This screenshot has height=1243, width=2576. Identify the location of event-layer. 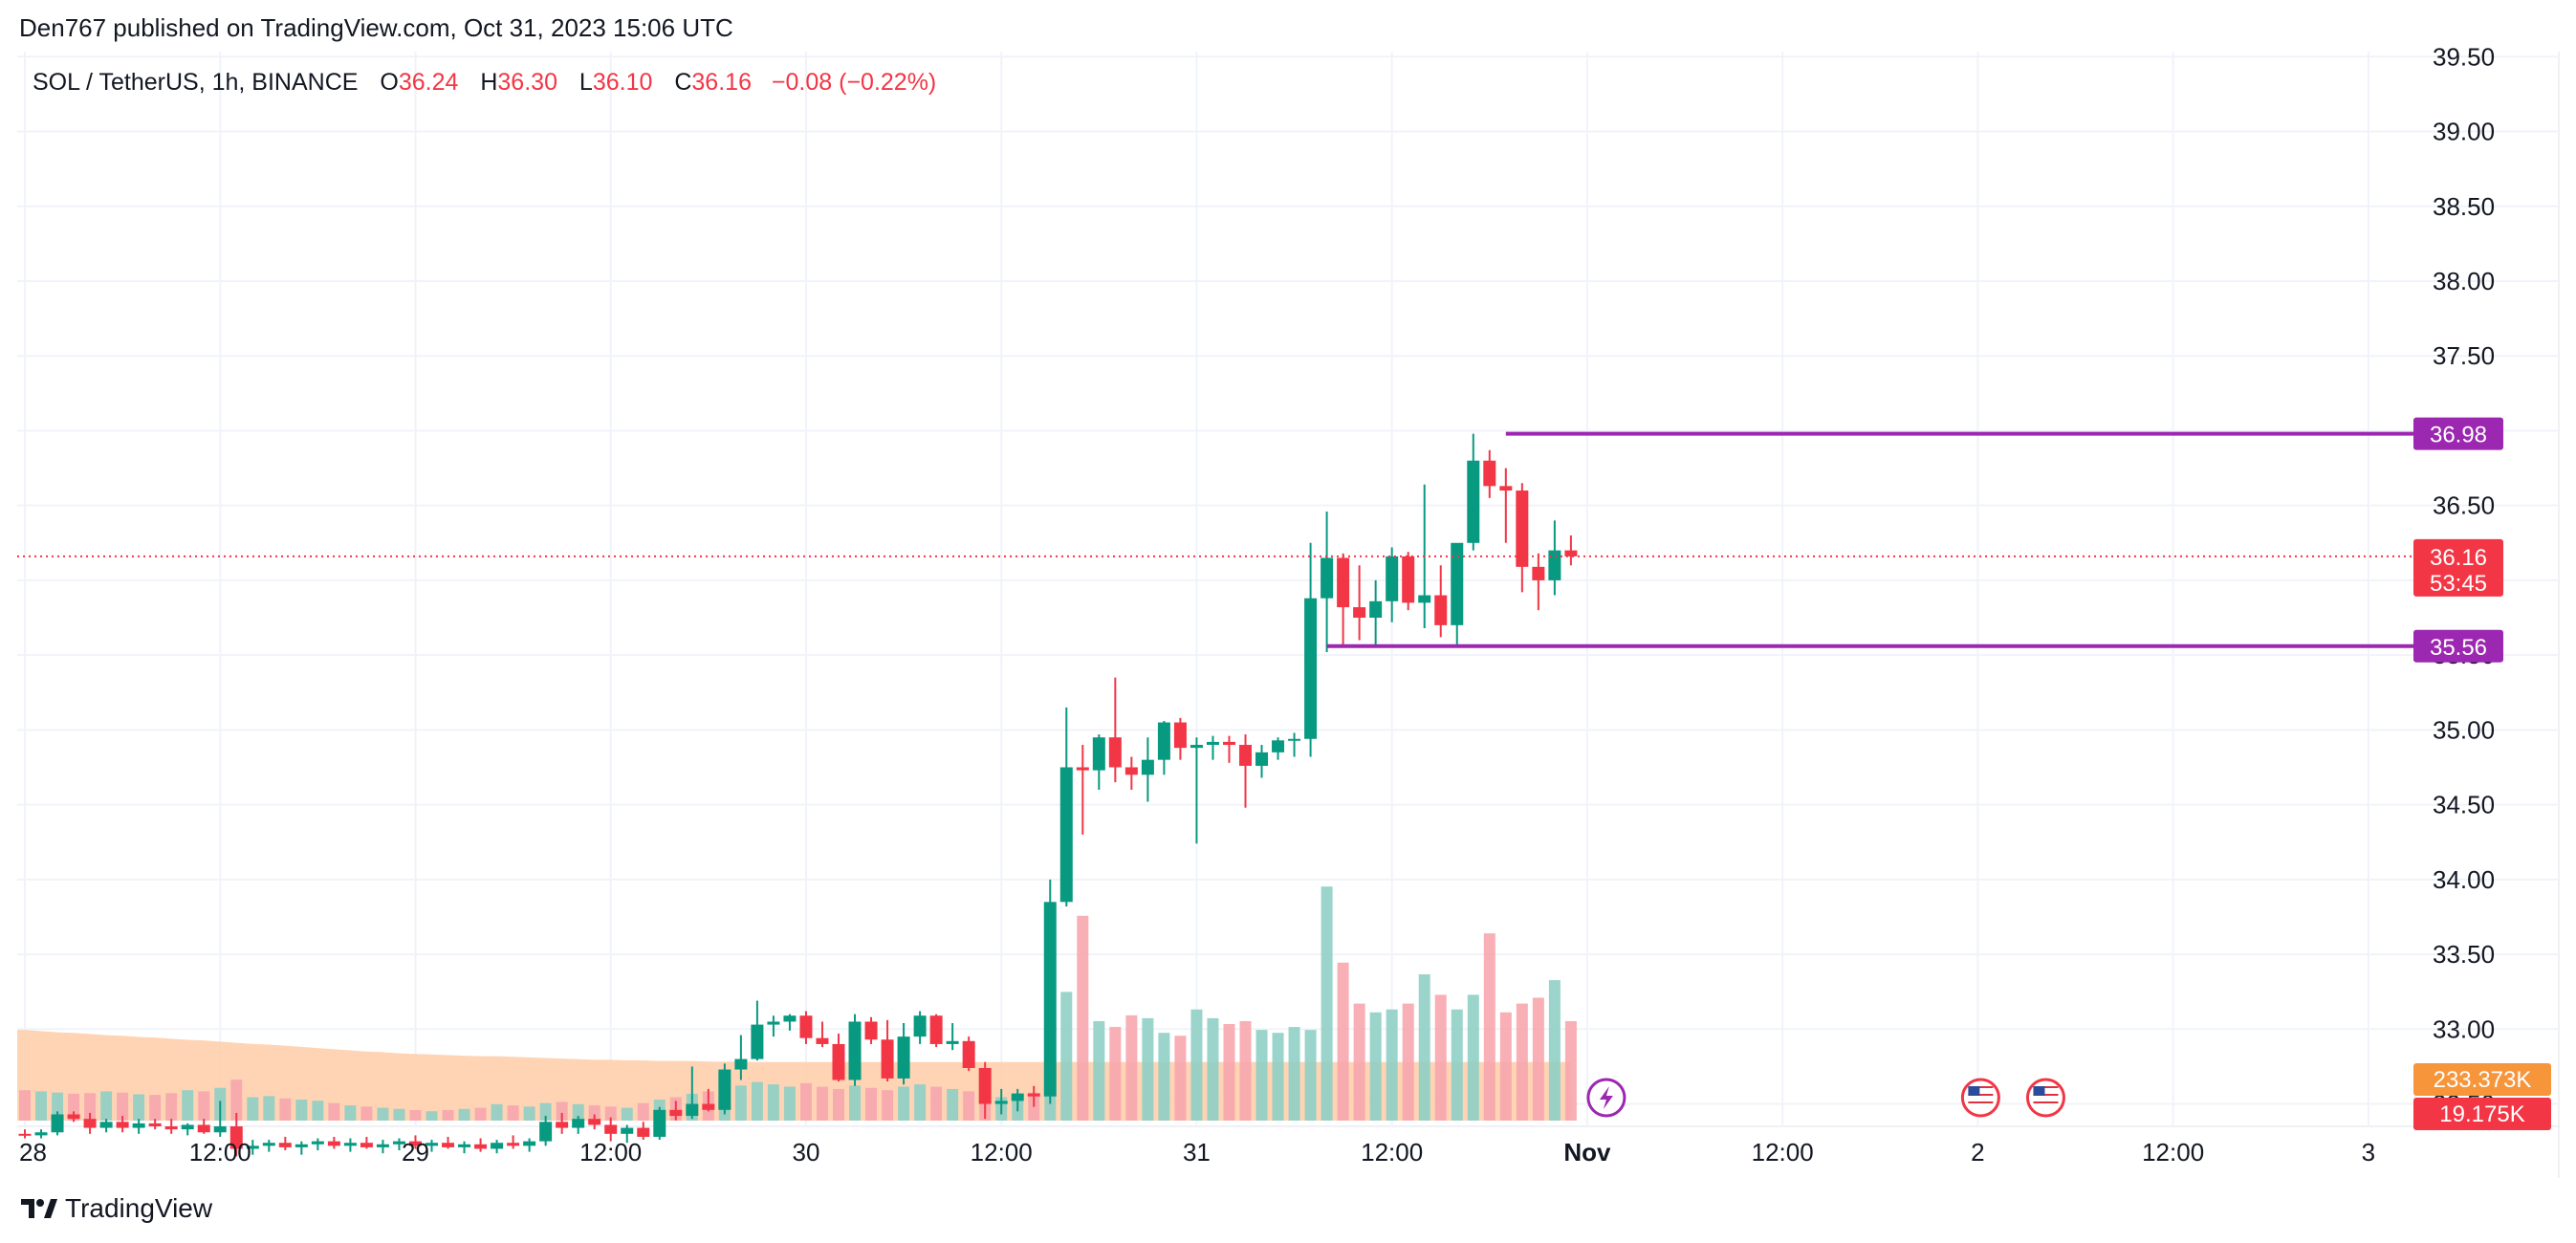
(1825, 1098).